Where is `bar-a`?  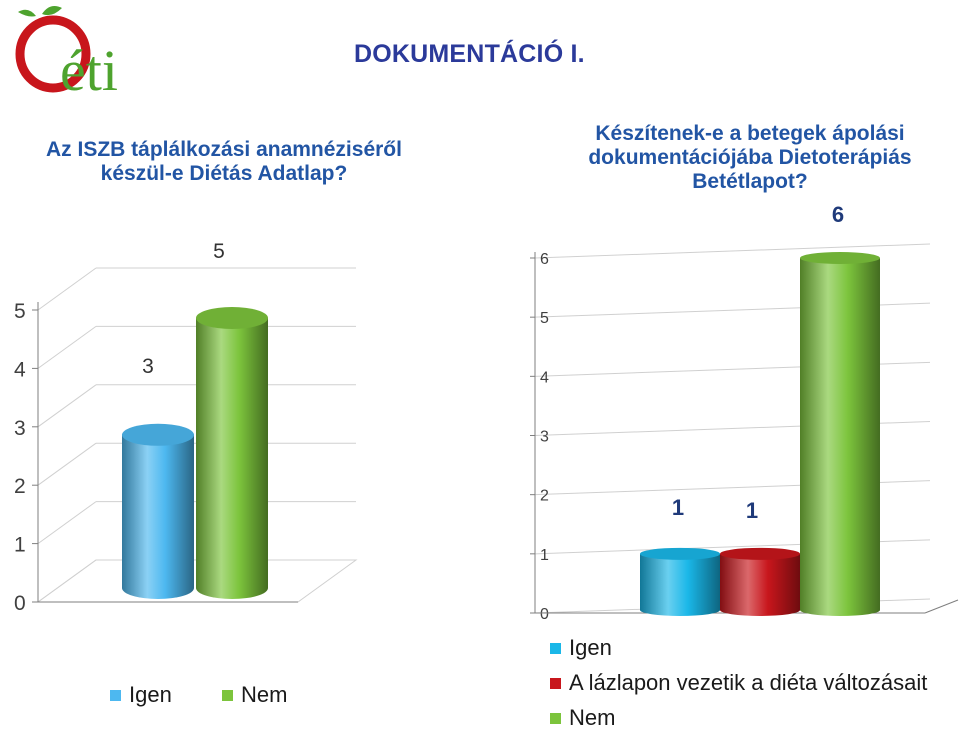 bar-a is located at coordinates (760, 581).